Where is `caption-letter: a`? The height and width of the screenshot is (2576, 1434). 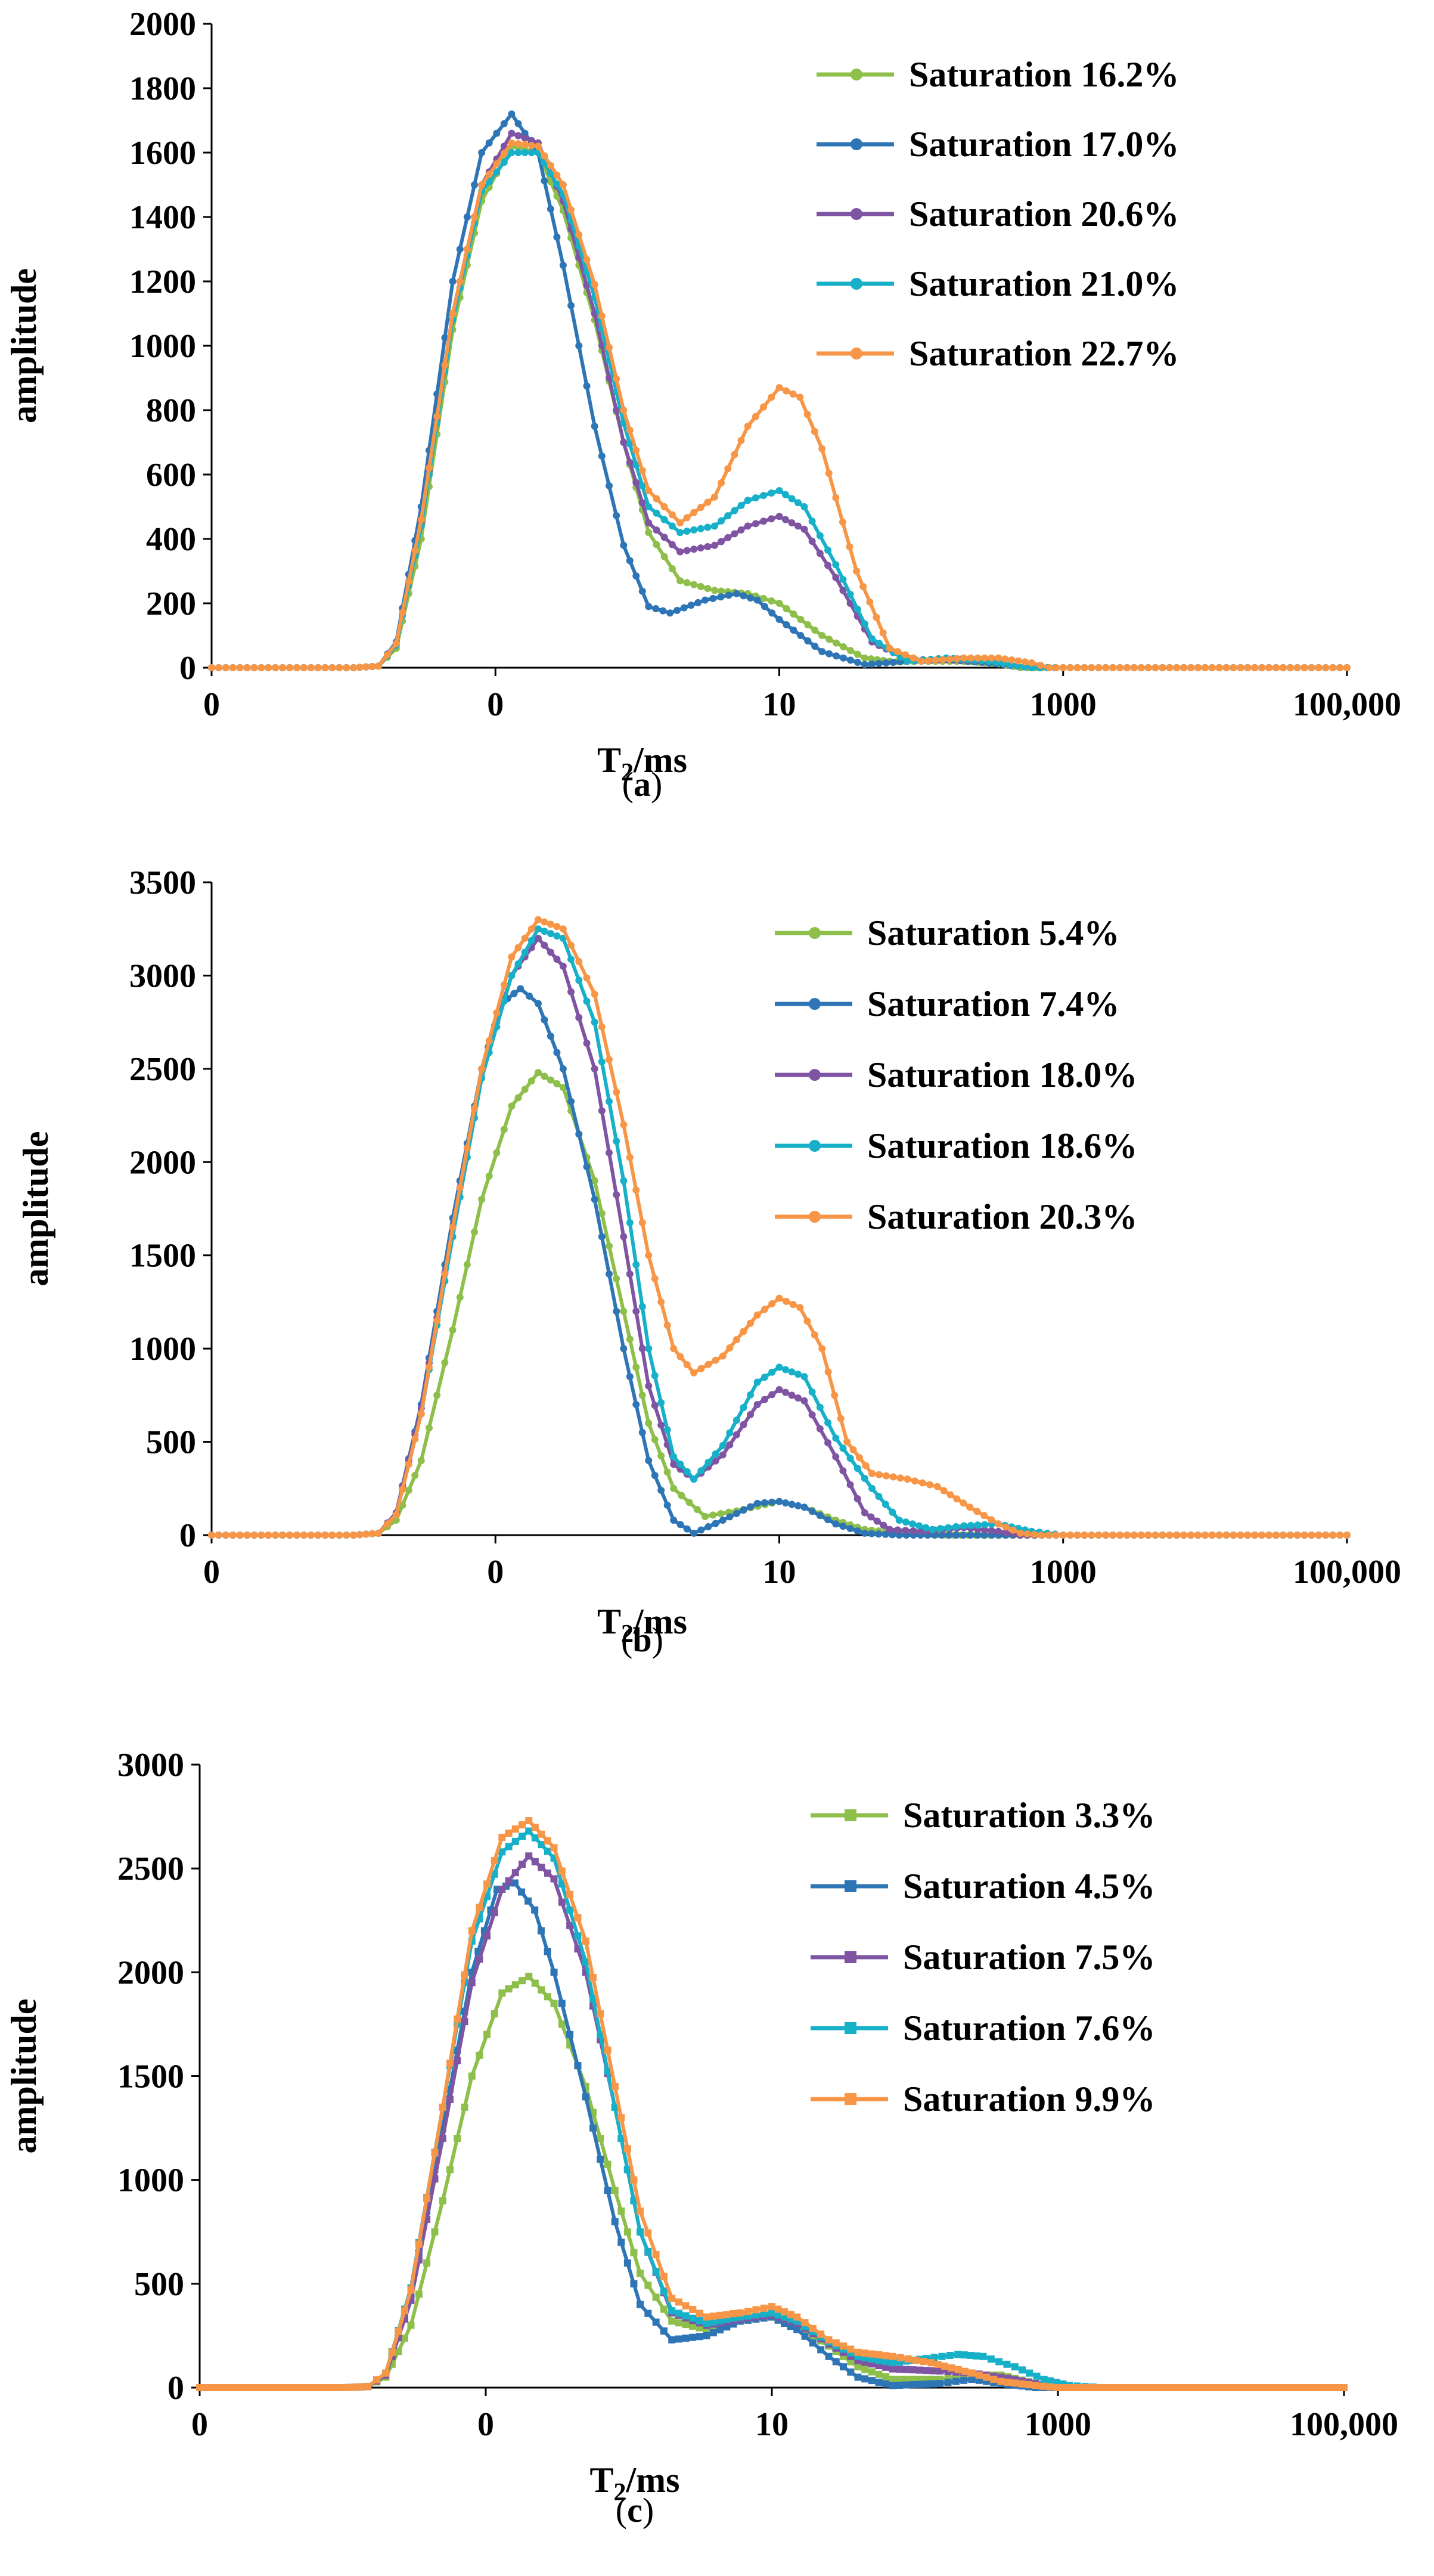 caption-letter: a is located at coordinates (642, 784).